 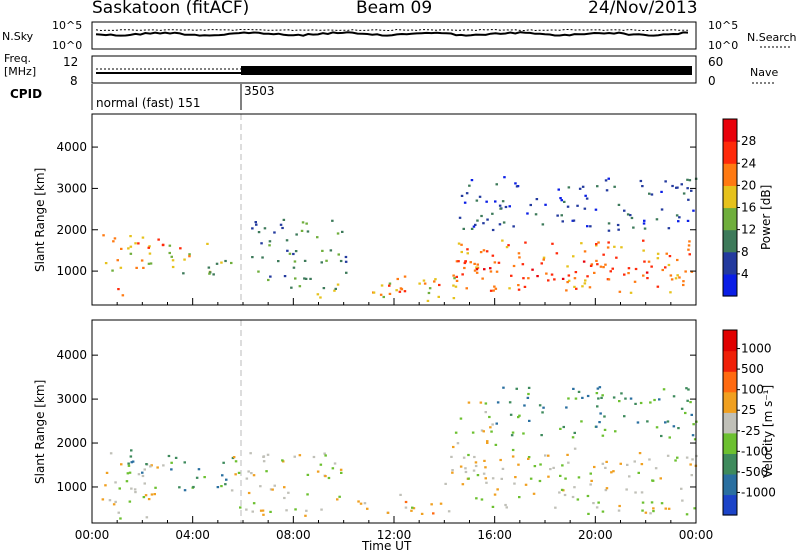 What do you see at coordinates (92, 535) in the screenshot?
I see `velocity-xtick-label: 00:00` at bounding box center [92, 535].